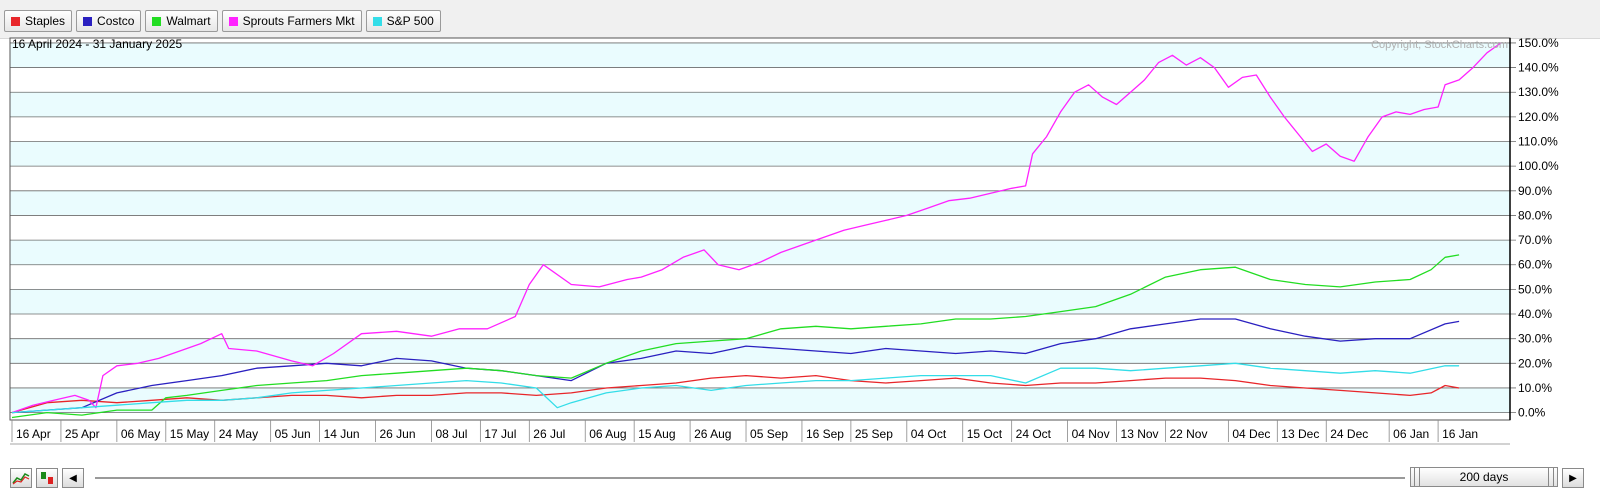  What do you see at coordinates (1535, 339) in the screenshot?
I see `y-tick-label: 30.0%` at bounding box center [1535, 339].